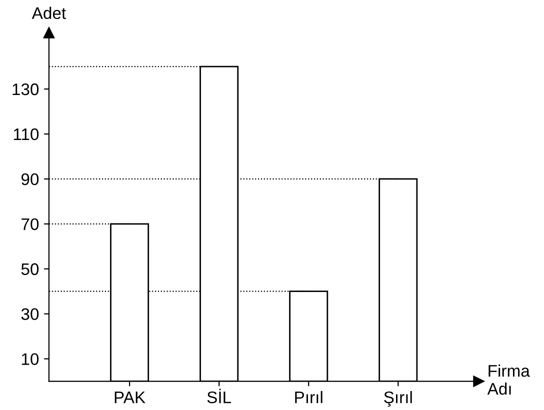  I want to click on y-axis-title: Adet, so click(49, 13).